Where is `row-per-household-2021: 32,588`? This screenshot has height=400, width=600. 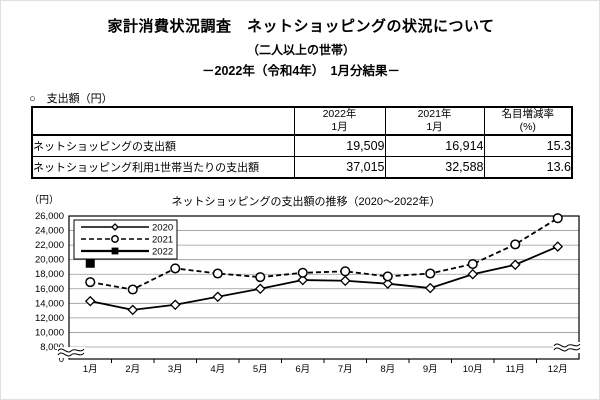 row-per-household-2021: 32,588 is located at coordinates (434, 167).